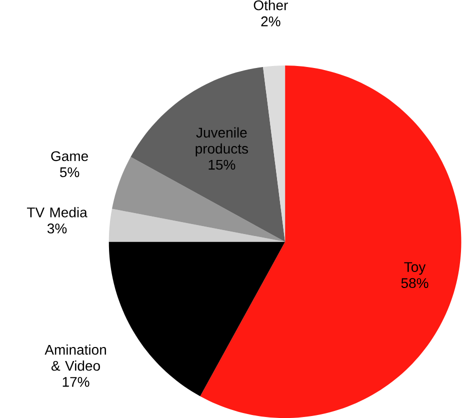 The image size is (464, 418). What do you see at coordinates (222, 165) in the screenshot?
I see `data-label: 15%` at bounding box center [222, 165].